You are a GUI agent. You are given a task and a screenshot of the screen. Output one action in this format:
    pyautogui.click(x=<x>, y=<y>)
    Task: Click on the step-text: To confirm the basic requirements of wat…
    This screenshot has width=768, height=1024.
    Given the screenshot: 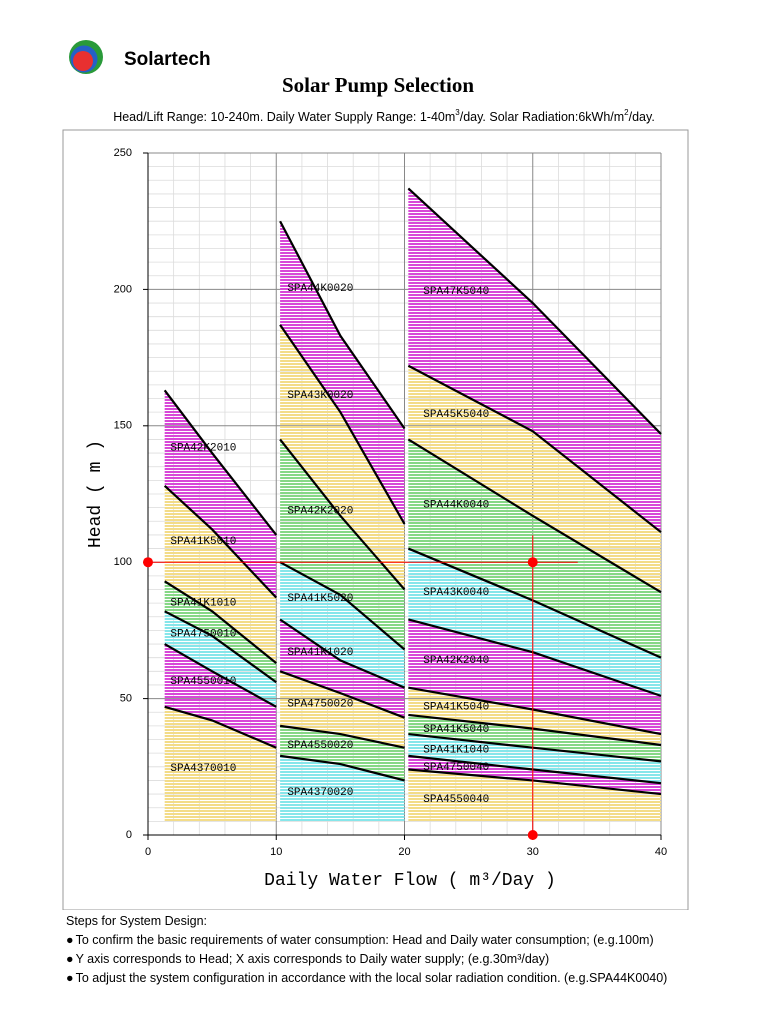 What is the action you would take?
    pyautogui.click(x=364, y=940)
    